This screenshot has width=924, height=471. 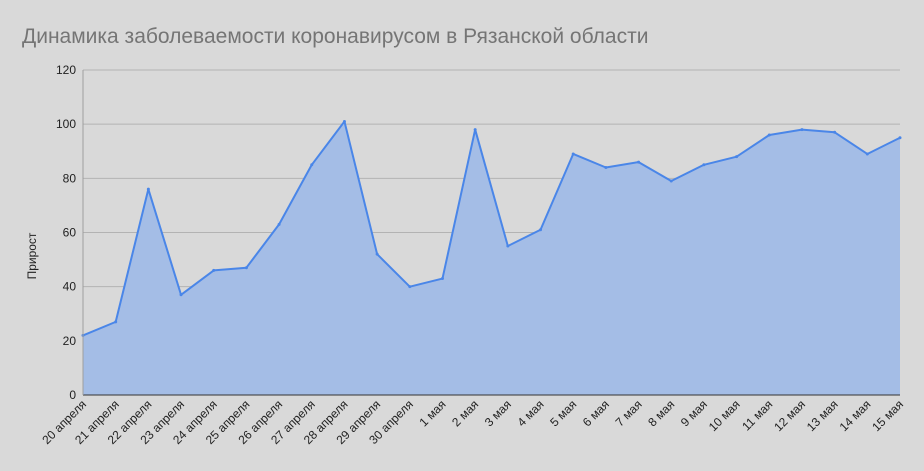 I want to click on y-tick-label: 100, so click(x=66, y=124).